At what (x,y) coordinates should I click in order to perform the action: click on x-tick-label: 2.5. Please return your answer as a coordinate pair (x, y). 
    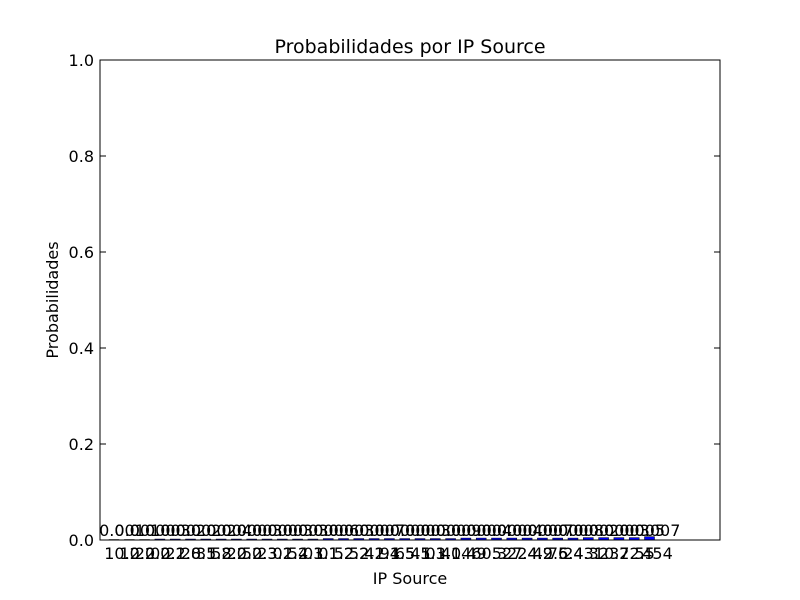
    Looking at the image, I should click on (641, 553).